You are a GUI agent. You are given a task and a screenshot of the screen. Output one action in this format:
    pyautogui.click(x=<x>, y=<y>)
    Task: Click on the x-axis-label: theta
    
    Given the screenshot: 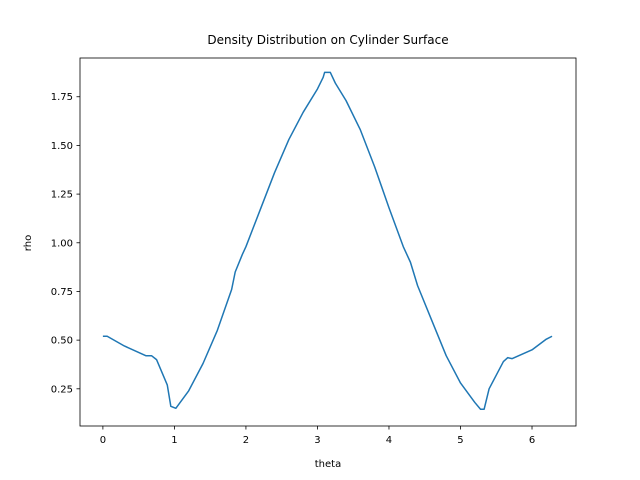 What is the action you would take?
    pyautogui.click(x=328, y=464)
    